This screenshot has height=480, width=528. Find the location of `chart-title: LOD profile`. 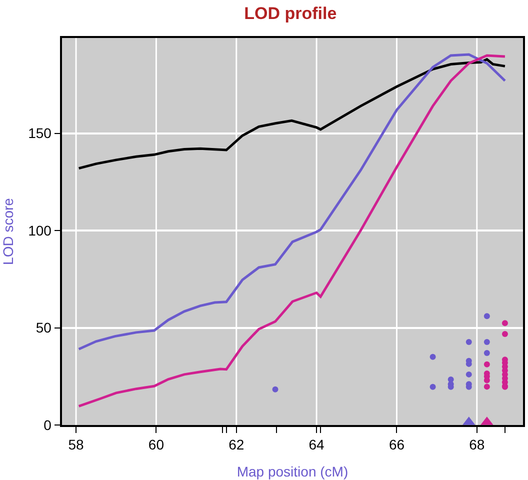

chart-title: LOD profile is located at coordinates (290, 14).